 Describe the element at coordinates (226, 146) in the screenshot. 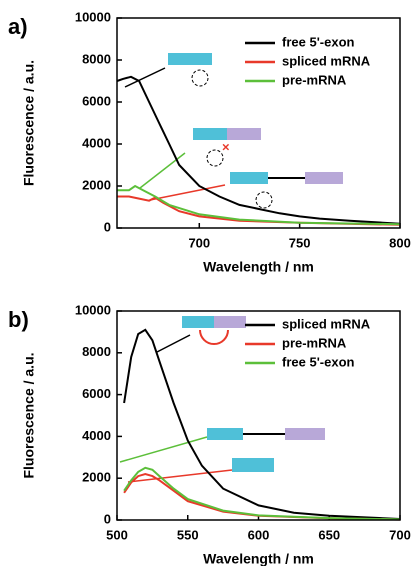

I see `cross: ×` at that location.